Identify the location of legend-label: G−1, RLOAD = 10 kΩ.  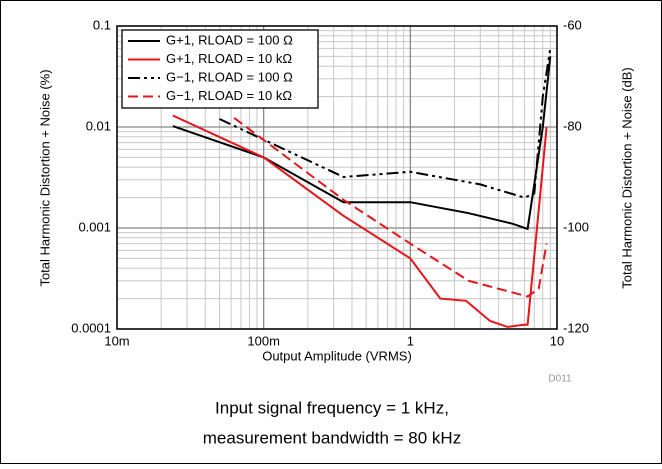
(229, 95).